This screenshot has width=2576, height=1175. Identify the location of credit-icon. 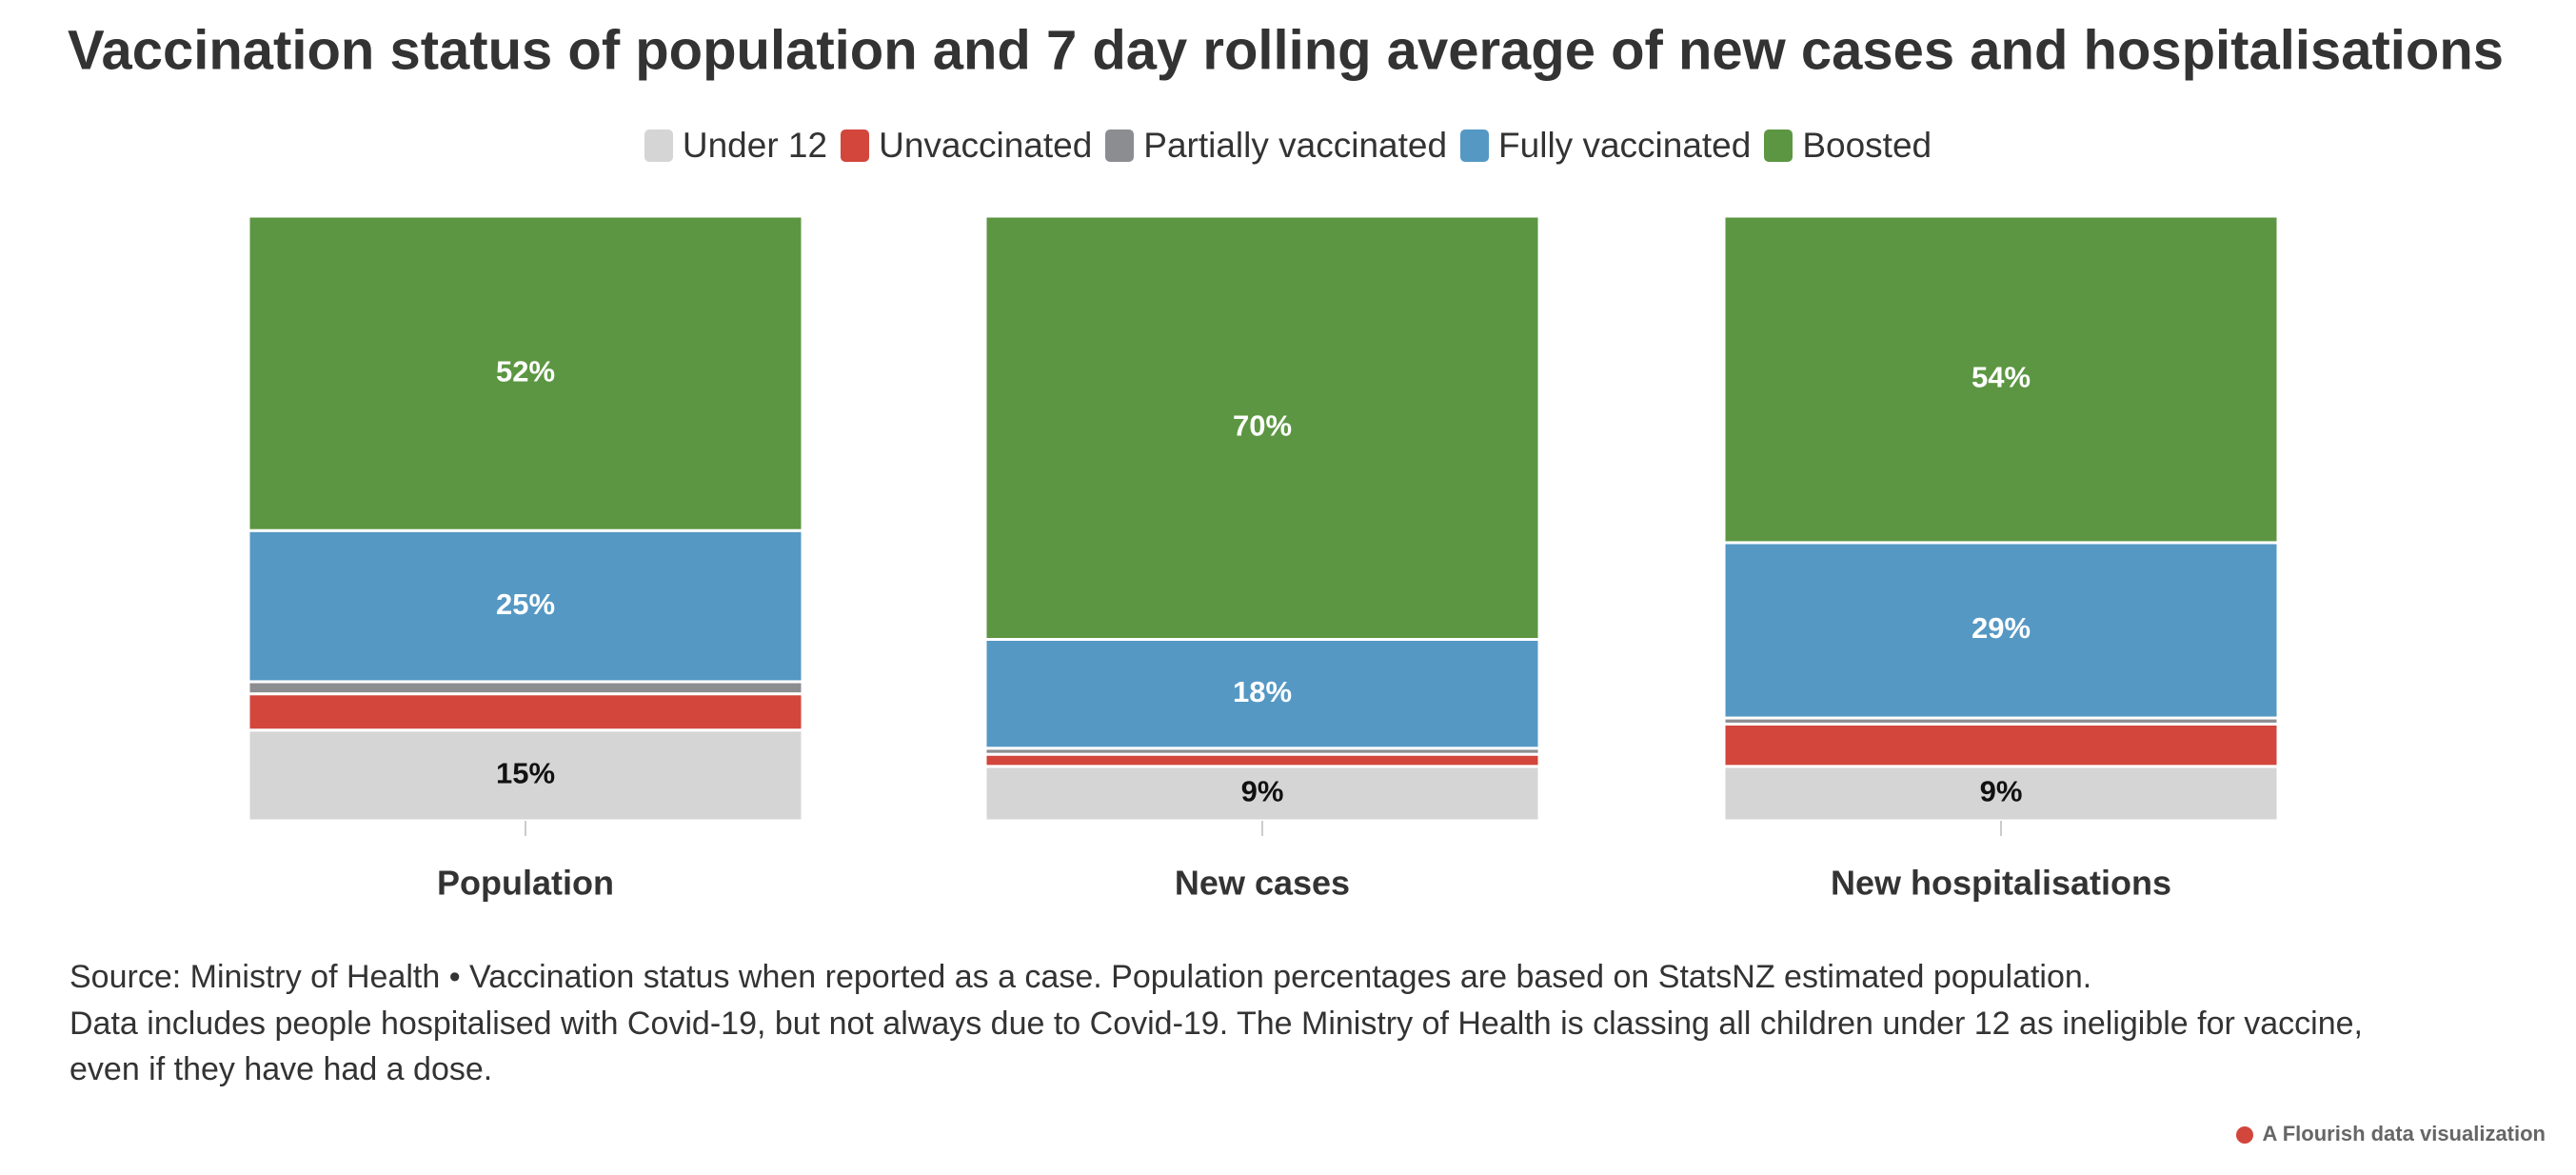
(2244, 1135).